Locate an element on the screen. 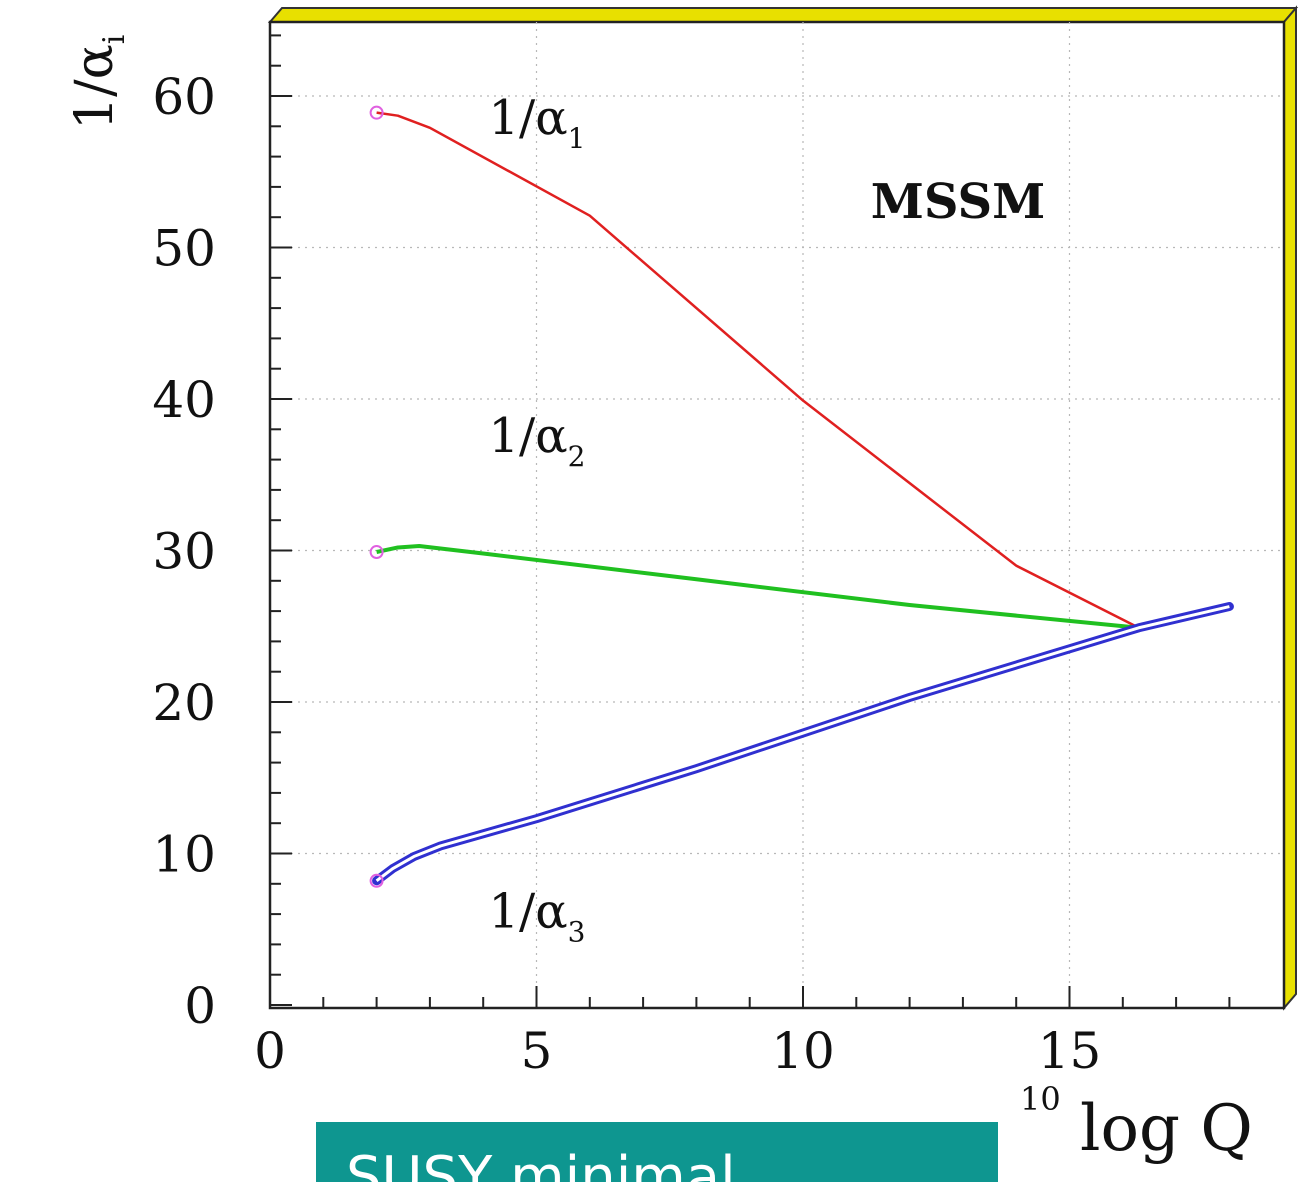 This screenshot has height=1182, width=1301. y-tick-label: 20 is located at coordinates (184, 703).